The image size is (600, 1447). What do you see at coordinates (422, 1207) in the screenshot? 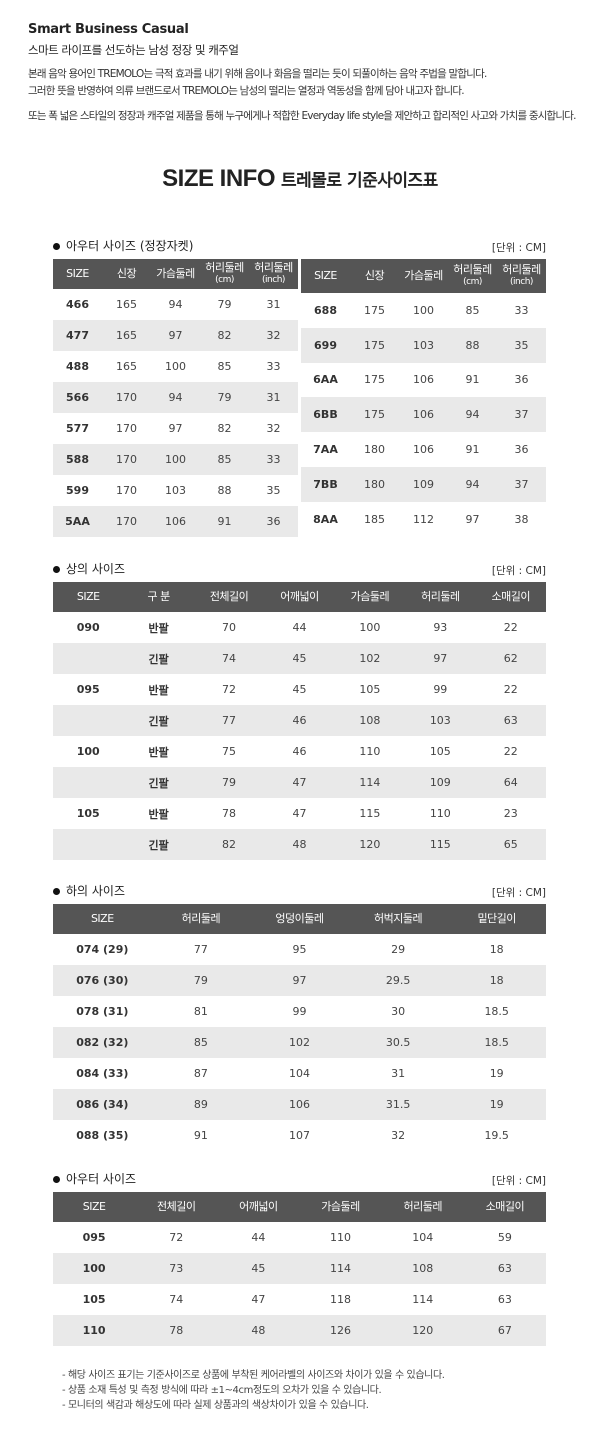
I see `column-header: 허리둘레` at bounding box center [422, 1207].